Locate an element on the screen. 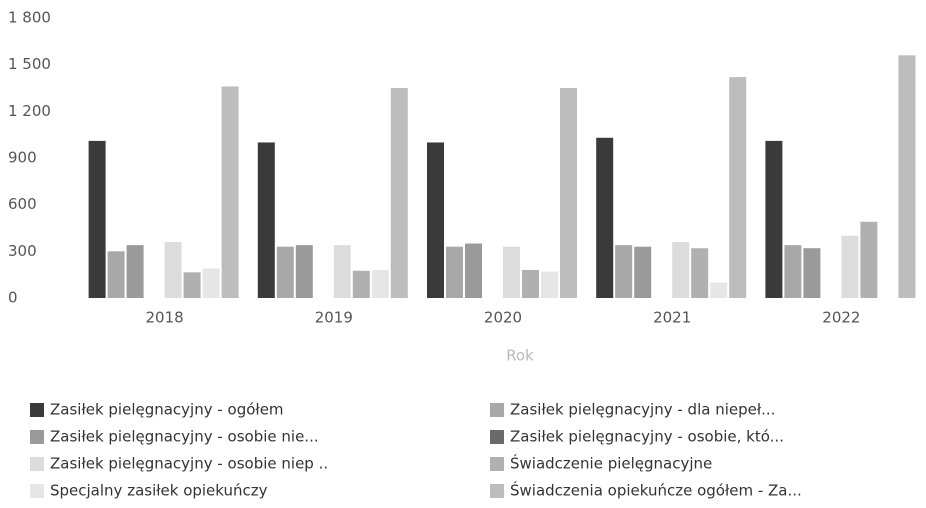 The image size is (926, 508). y-tick-label: 1 200 is located at coordinates (29, 111).